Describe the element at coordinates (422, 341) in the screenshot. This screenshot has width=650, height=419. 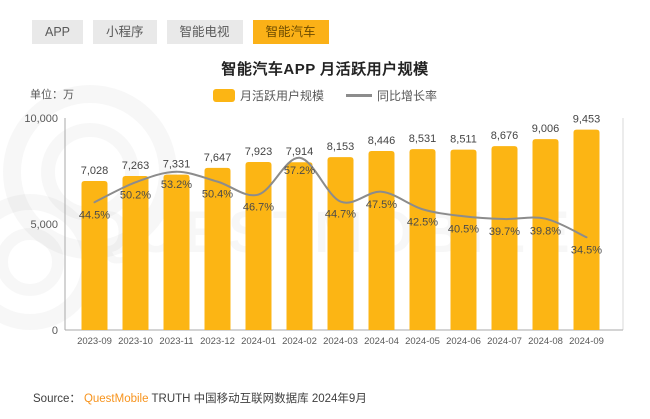
I see `svg-text: 2024-05` at that location.